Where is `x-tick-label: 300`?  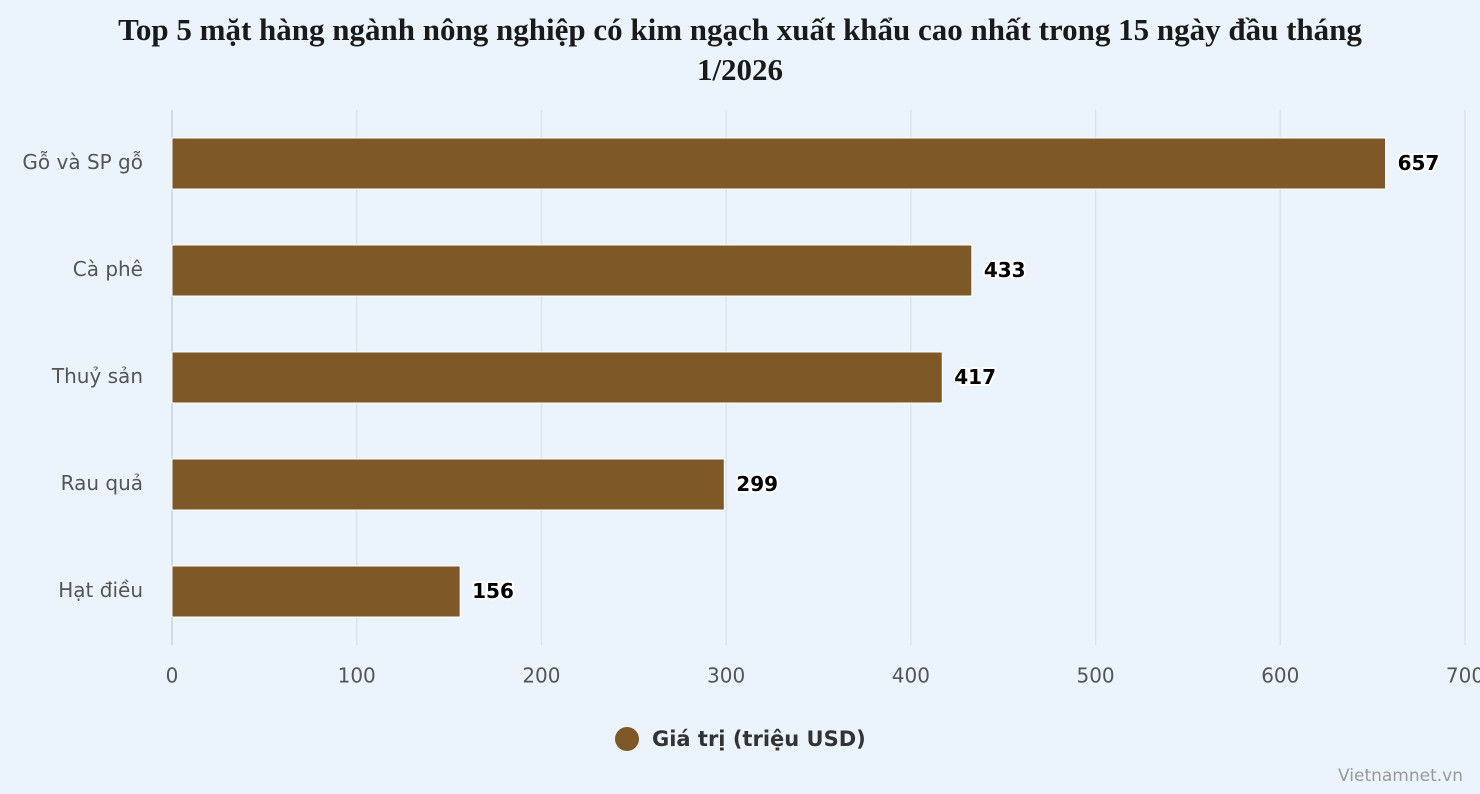
x-tick-label: 300 is located at coordinates (726, 676).